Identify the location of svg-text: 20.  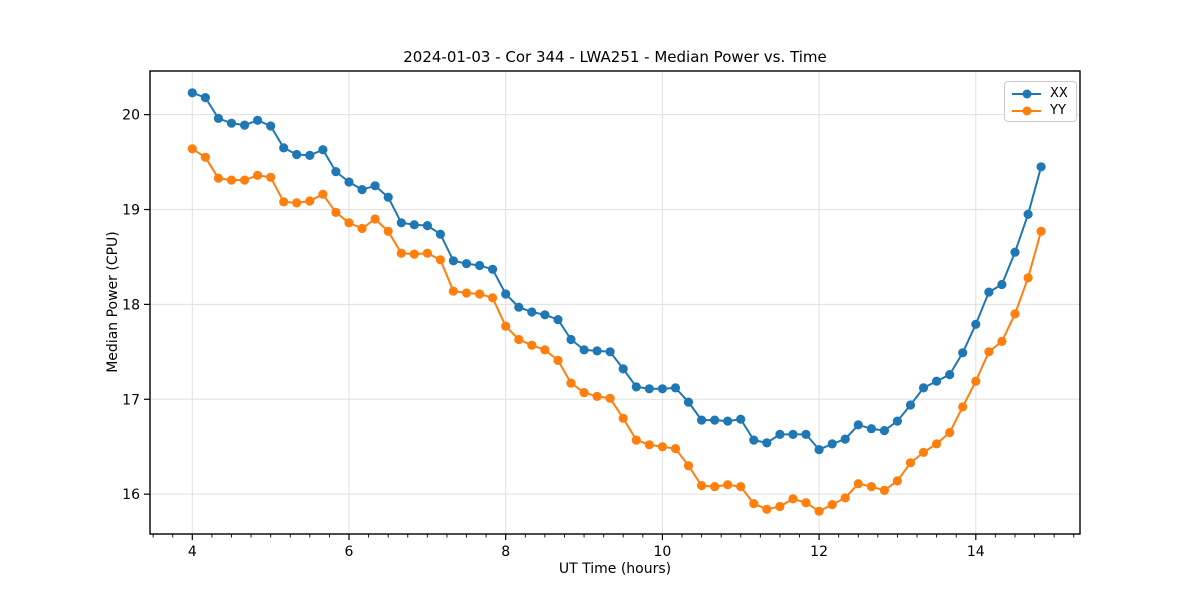
(131, 116).